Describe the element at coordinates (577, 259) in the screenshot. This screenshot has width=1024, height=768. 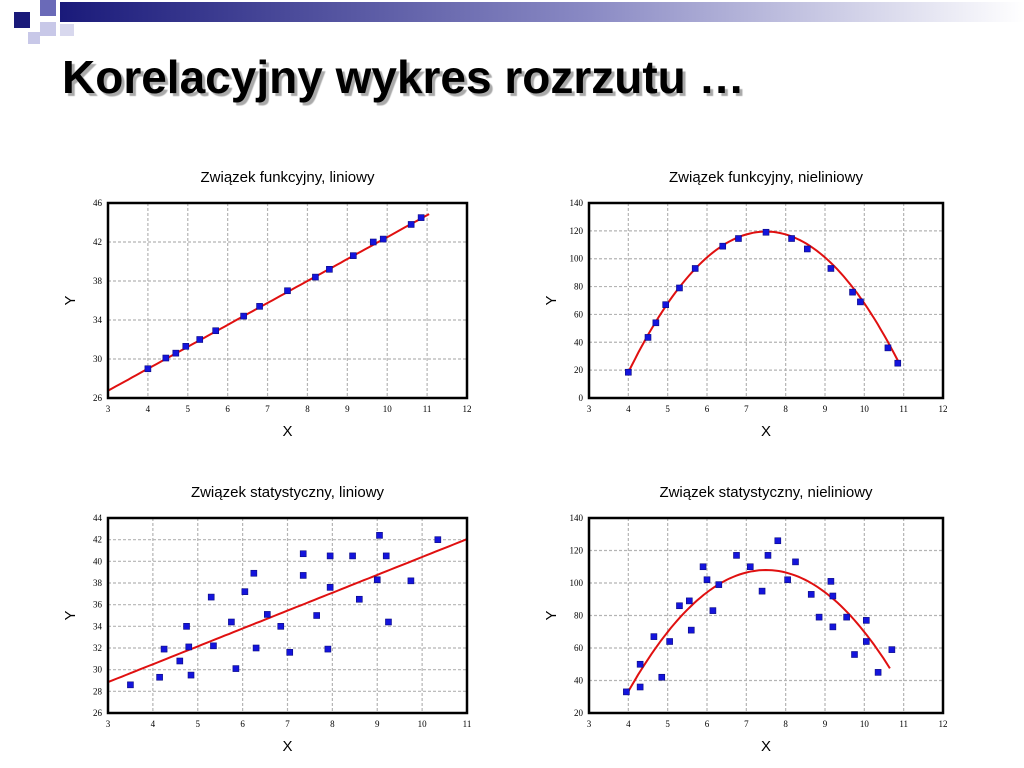
I see `y-tick-label: 100` at that location.